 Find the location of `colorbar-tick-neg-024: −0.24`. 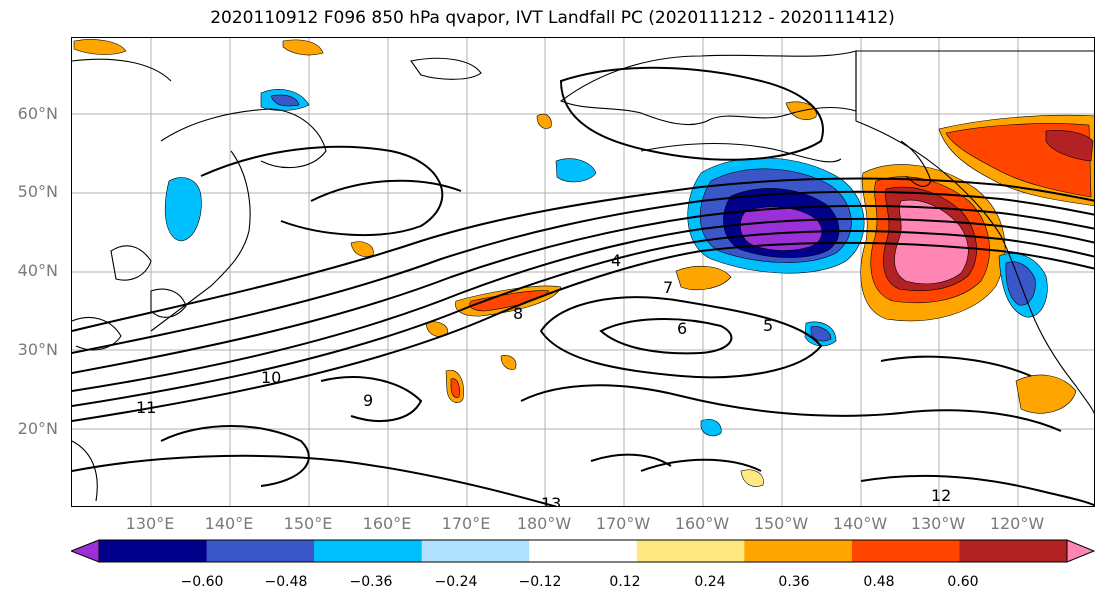

colorbar-tick-neg-024: −0.24 is located at coordinates (456, 582).